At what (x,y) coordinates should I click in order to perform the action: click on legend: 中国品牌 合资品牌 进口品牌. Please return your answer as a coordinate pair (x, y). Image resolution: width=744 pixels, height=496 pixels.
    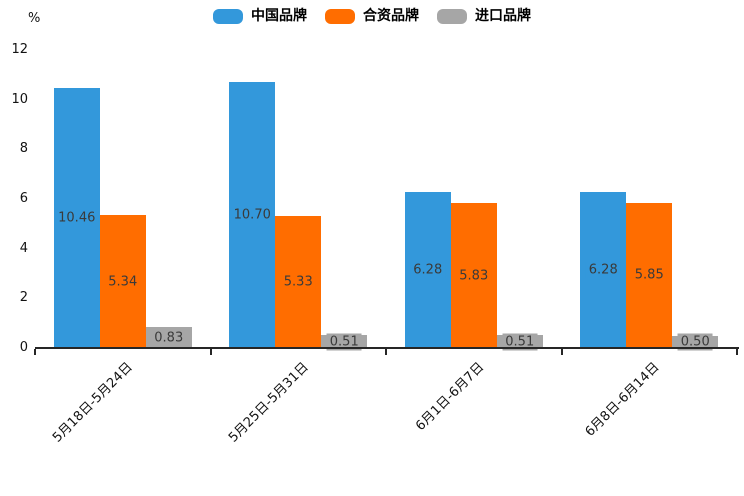
    Looking at the image, I should click on (372, 16).